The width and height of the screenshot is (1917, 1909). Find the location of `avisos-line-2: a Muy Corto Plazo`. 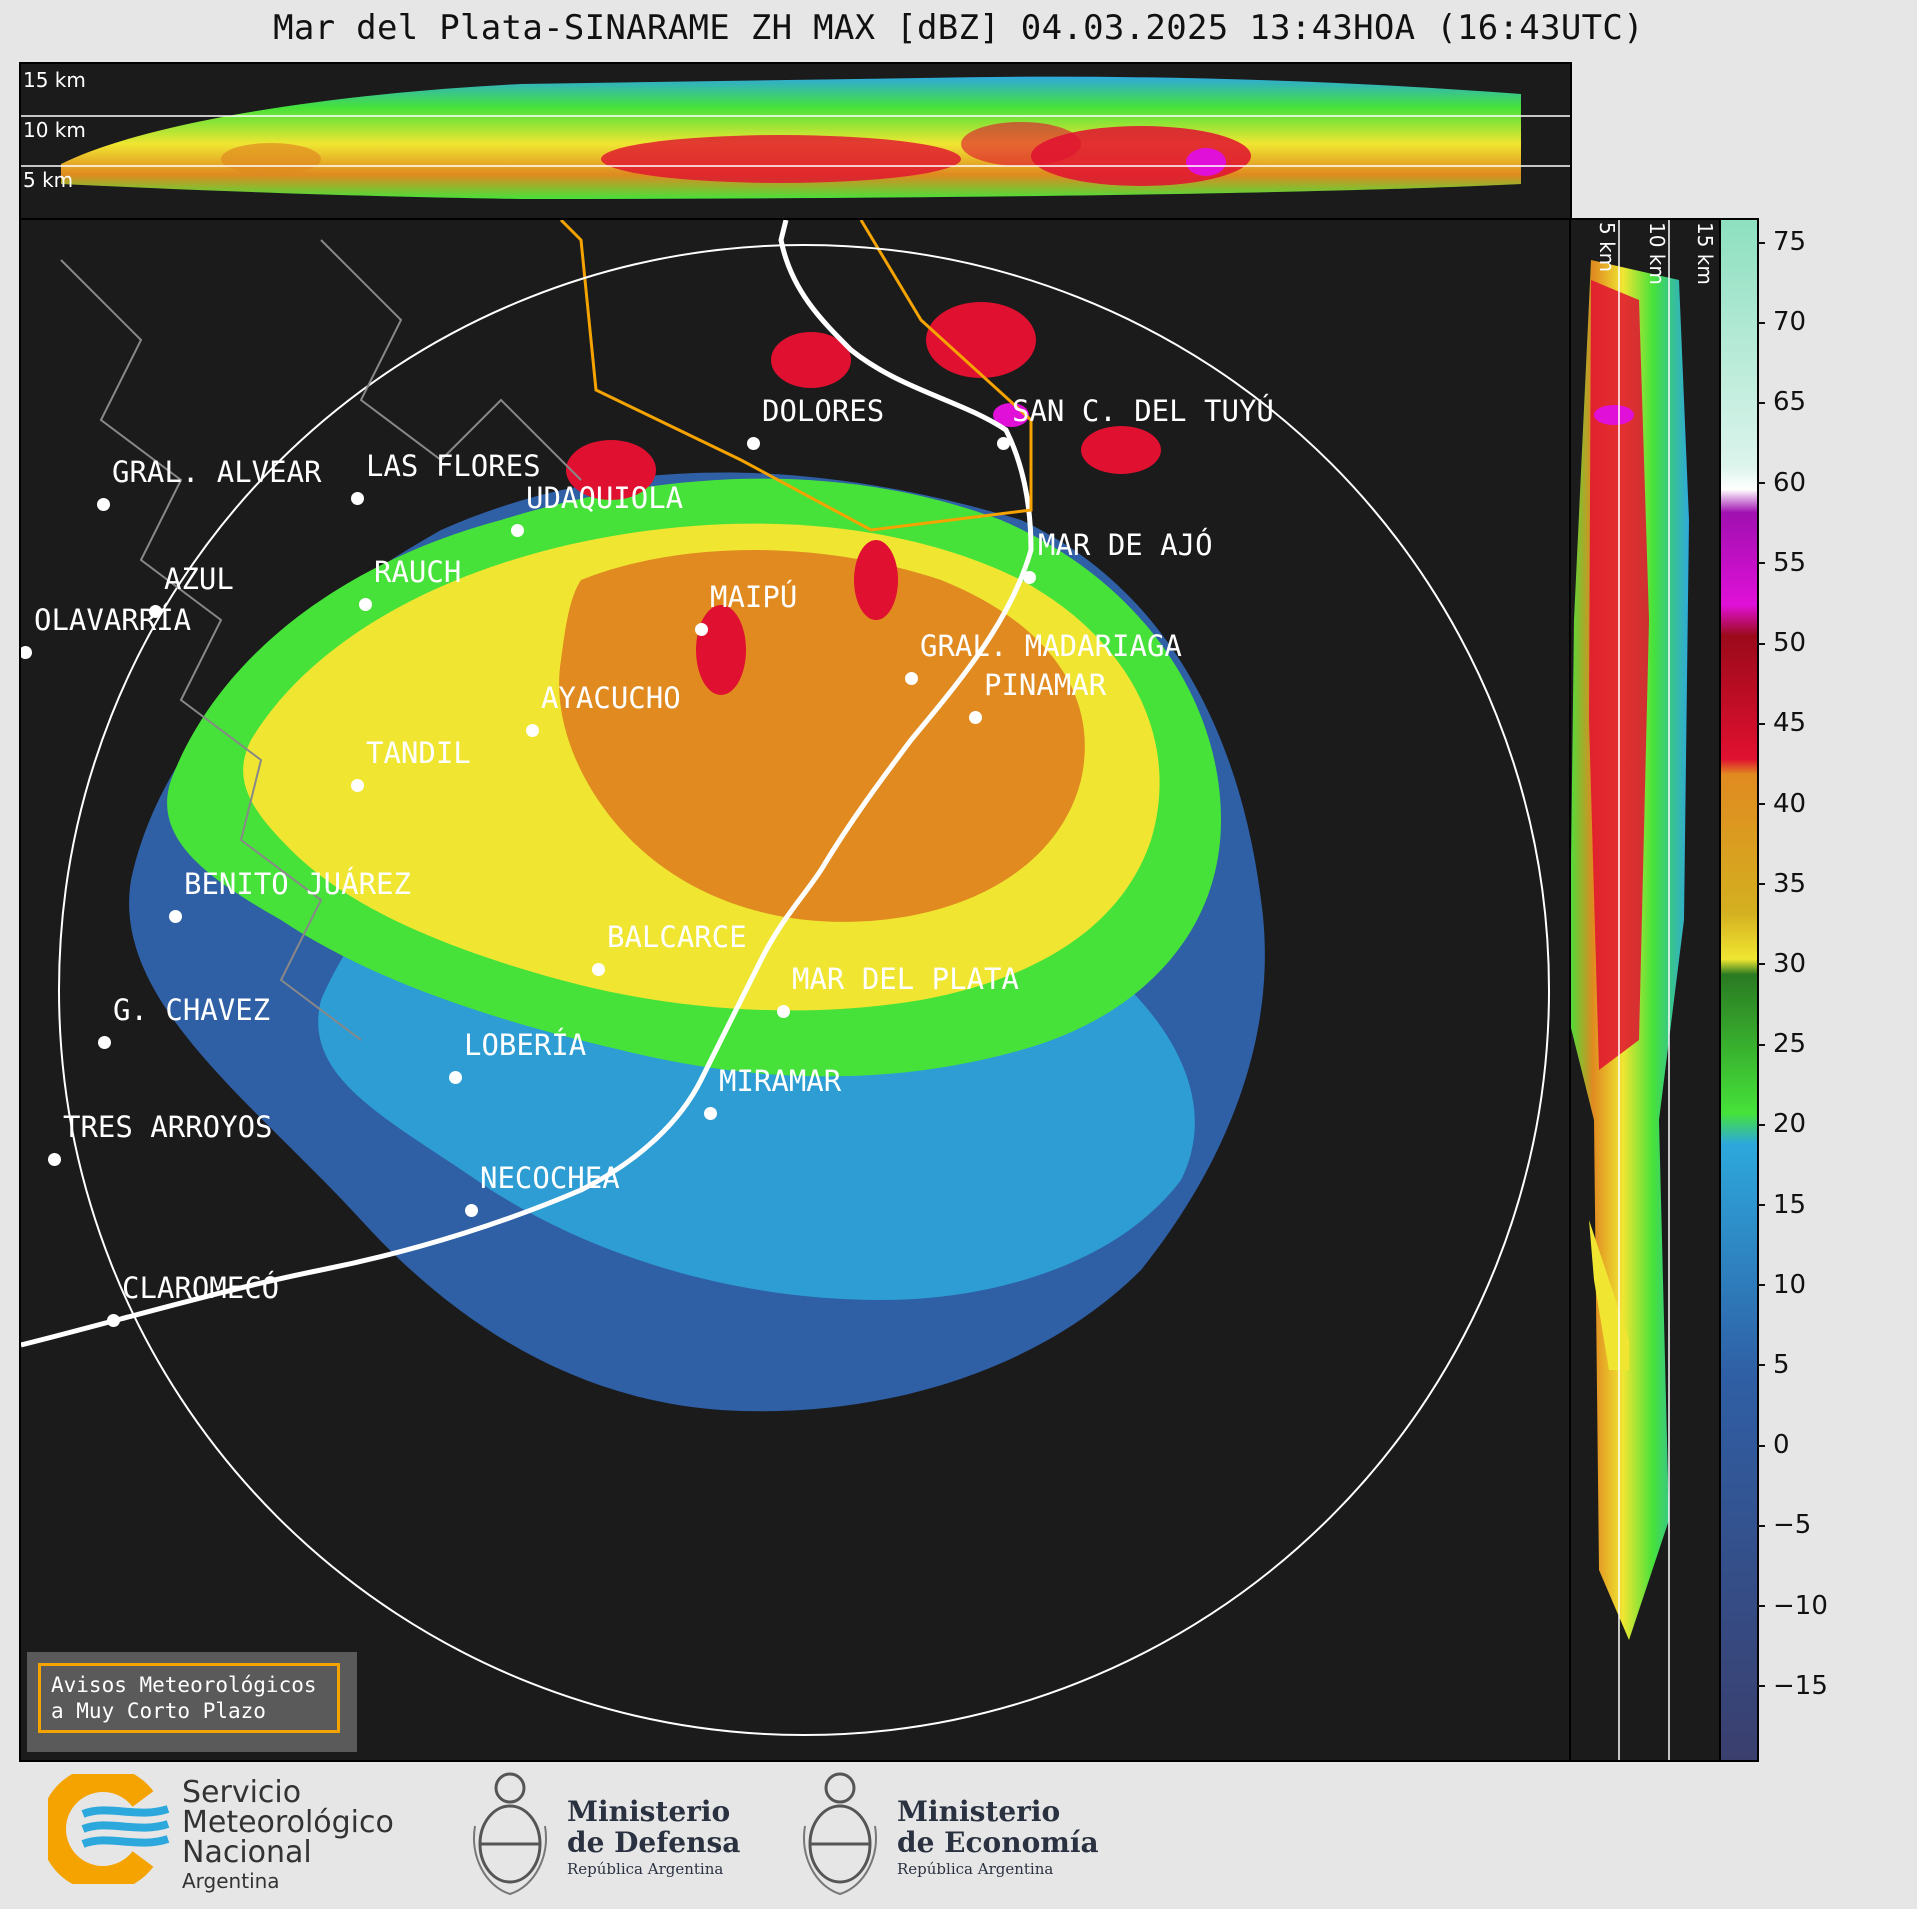

avisos-line-2: a Muy Corto Plazo is located at coordinates (158, 1711).